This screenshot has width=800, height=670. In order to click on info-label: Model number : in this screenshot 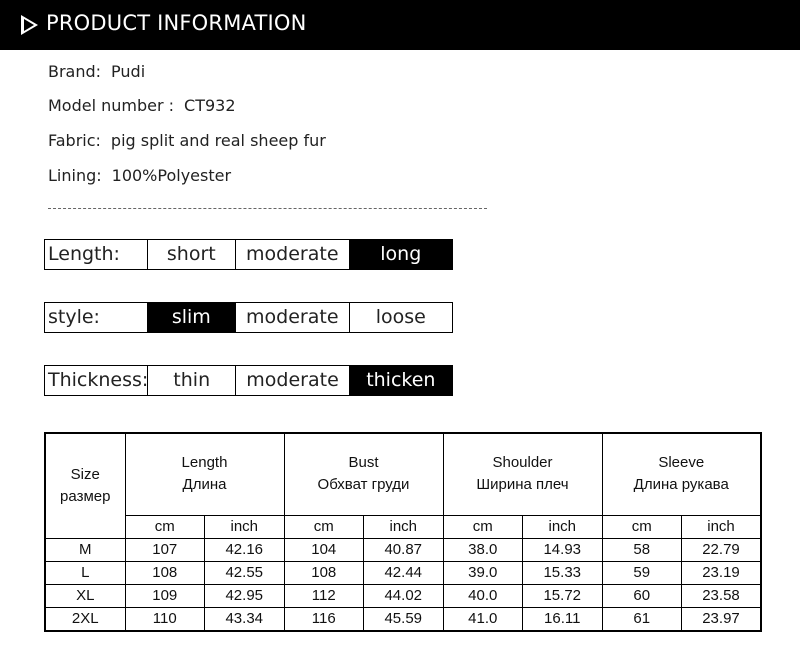, I will do `click(111, 105)`.